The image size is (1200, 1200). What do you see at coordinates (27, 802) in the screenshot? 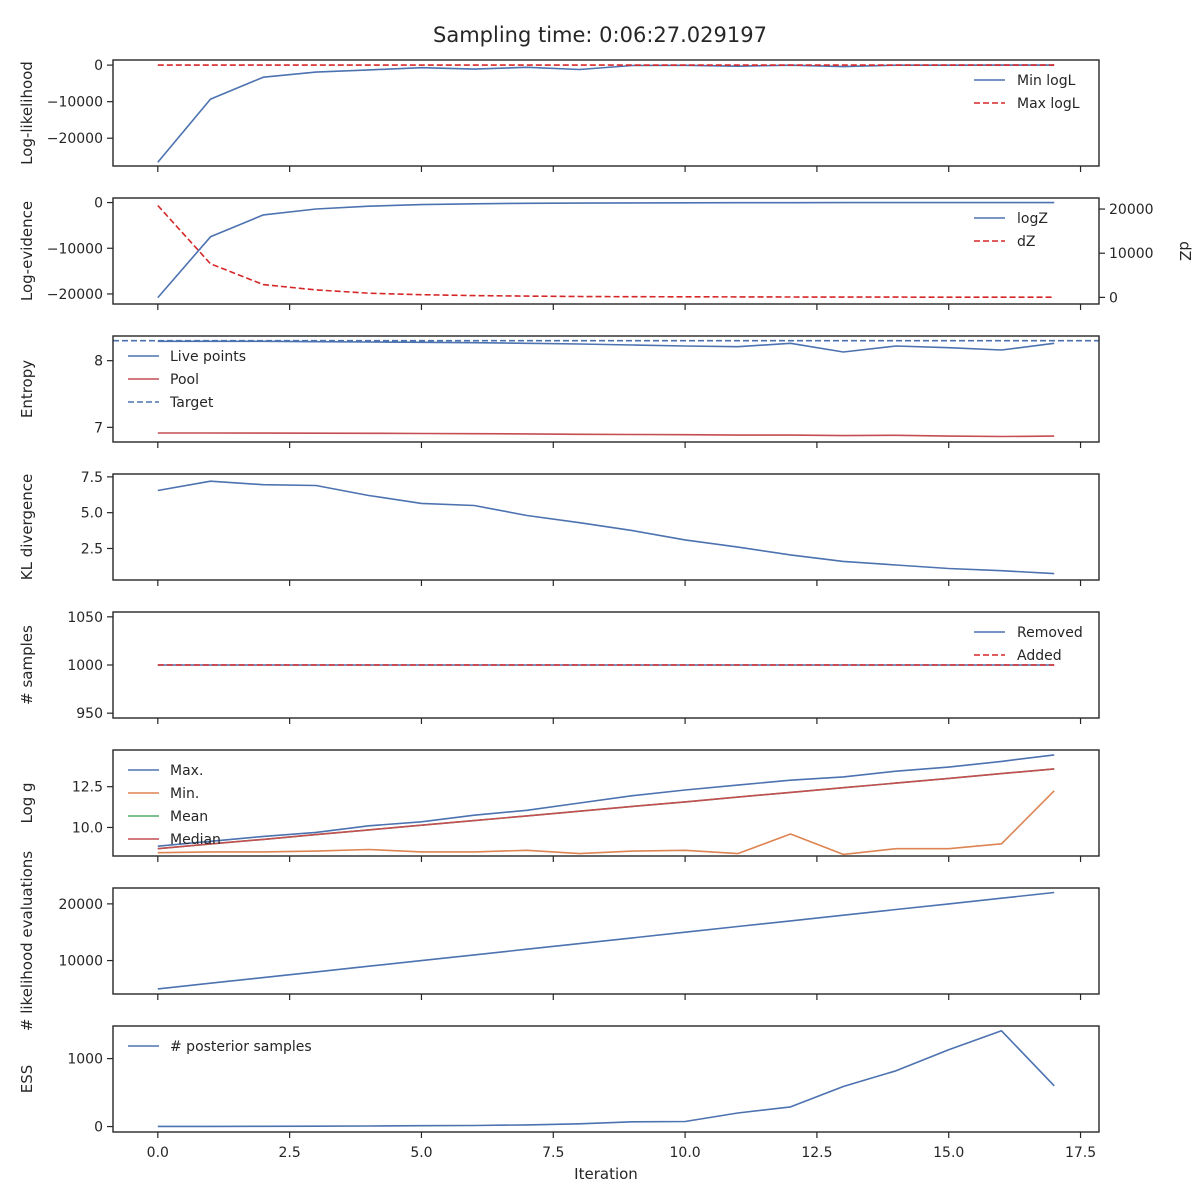
I see `y-axis-label: Log g` at bounding box center [27, 802].